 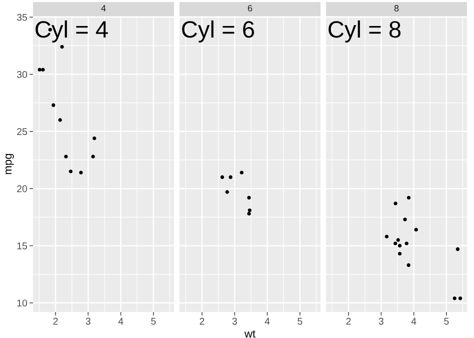 What do you see at coordinates (218, 31) in the screenshot?
I see `annotation: Cyl = 6` at bounding box center [218, 31].